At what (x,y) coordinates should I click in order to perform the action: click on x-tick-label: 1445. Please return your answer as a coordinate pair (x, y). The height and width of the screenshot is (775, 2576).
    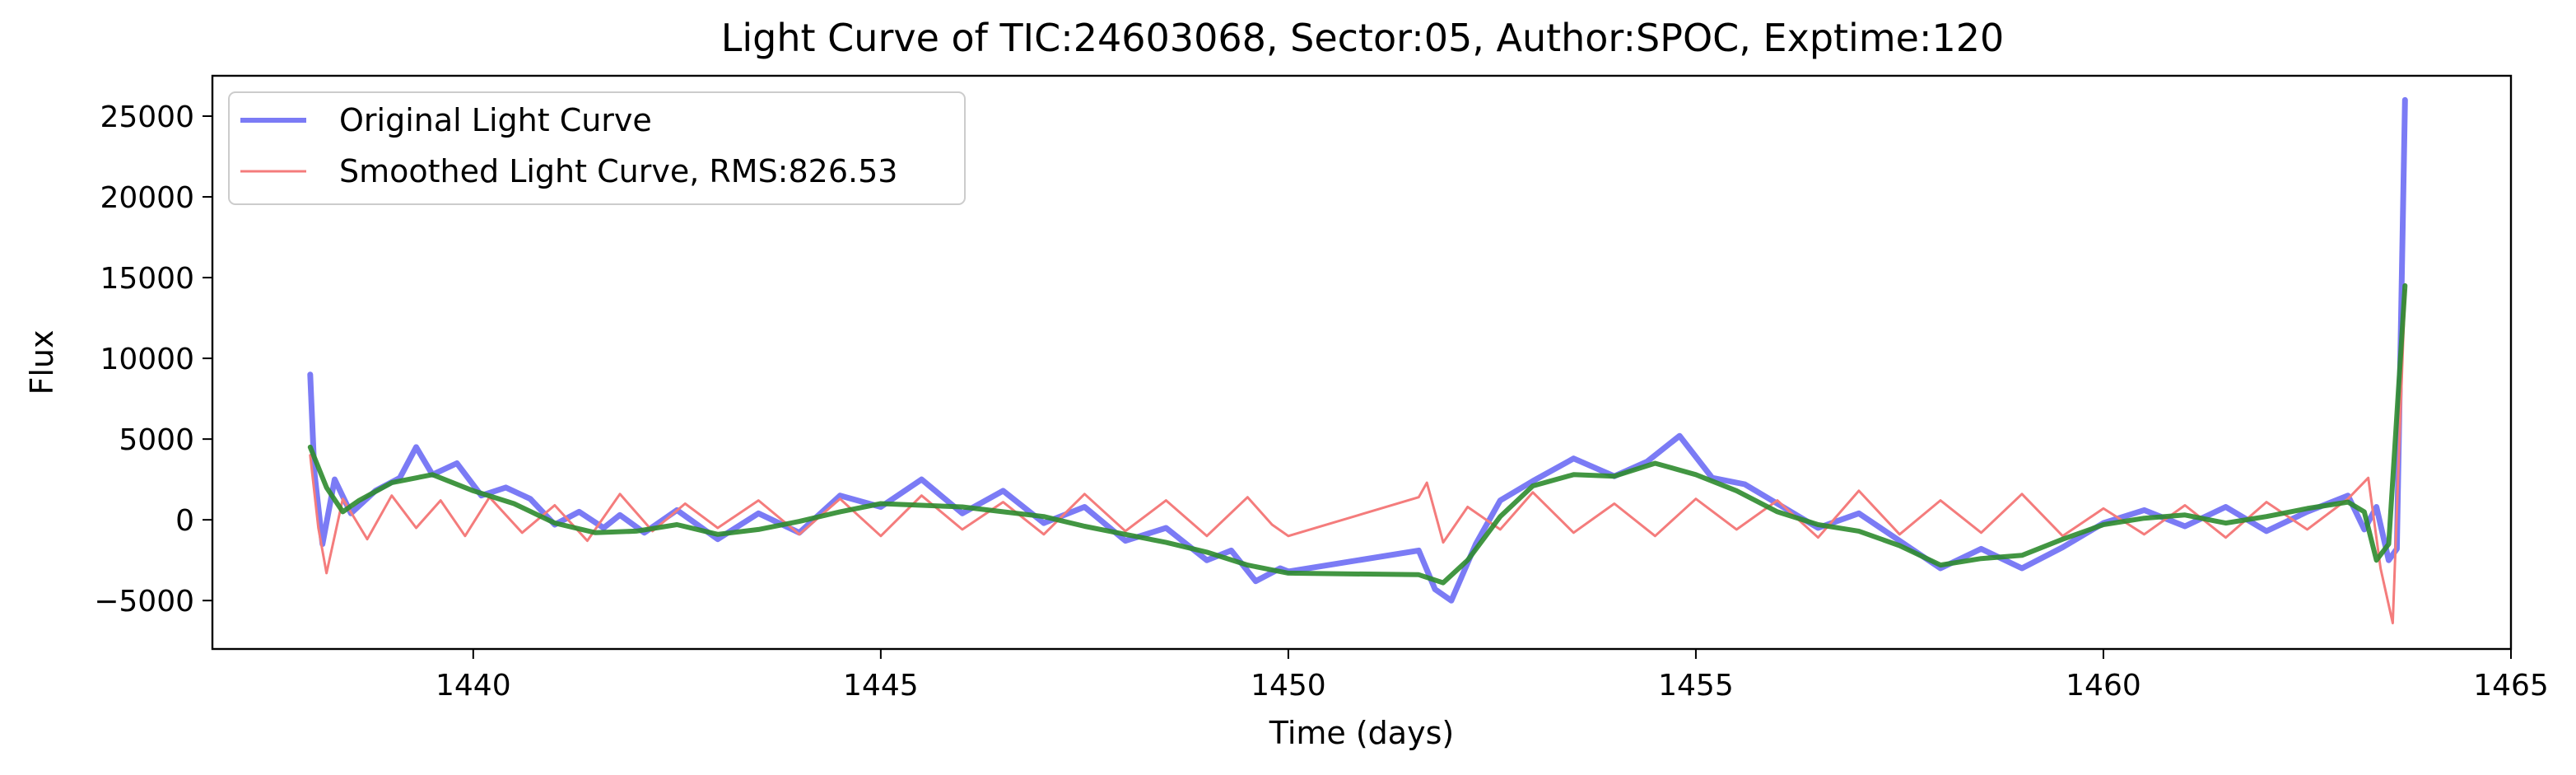
    Looking at the image, I should click on (881, 686).